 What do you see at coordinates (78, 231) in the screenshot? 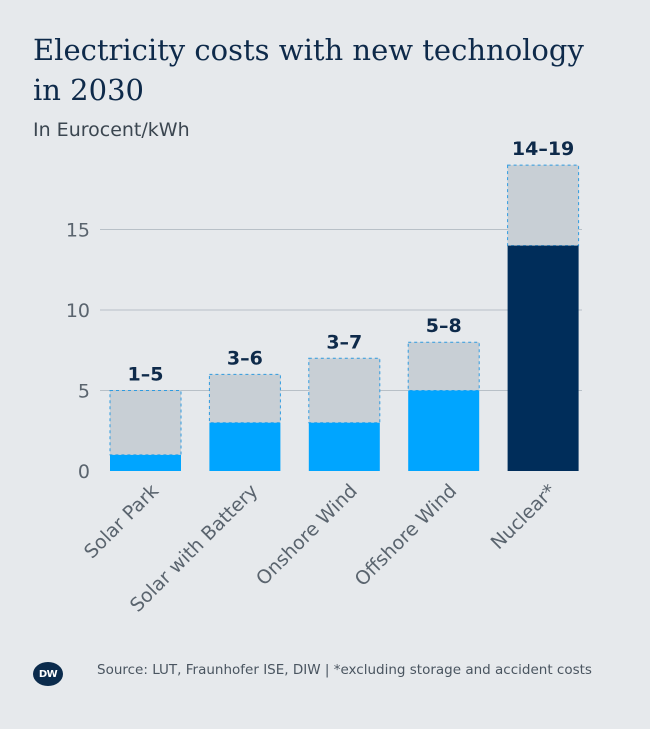
I see `y-tick-label: 15` at bounding box center [78, 231].